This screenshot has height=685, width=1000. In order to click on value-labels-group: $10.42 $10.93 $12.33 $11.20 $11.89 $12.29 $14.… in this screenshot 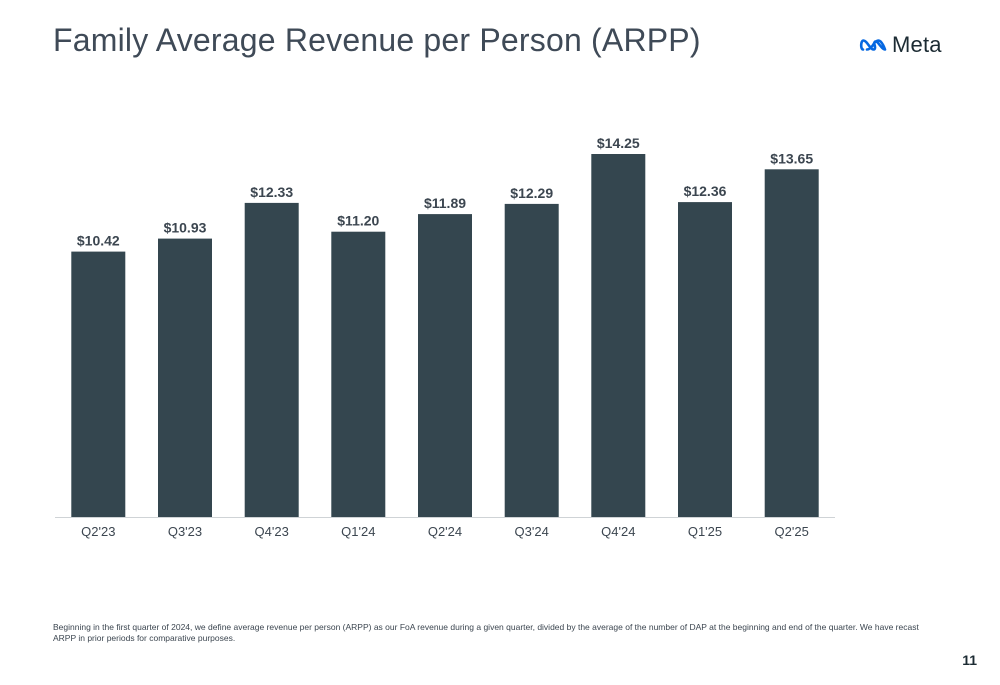, I will do `click(445, 192)`.